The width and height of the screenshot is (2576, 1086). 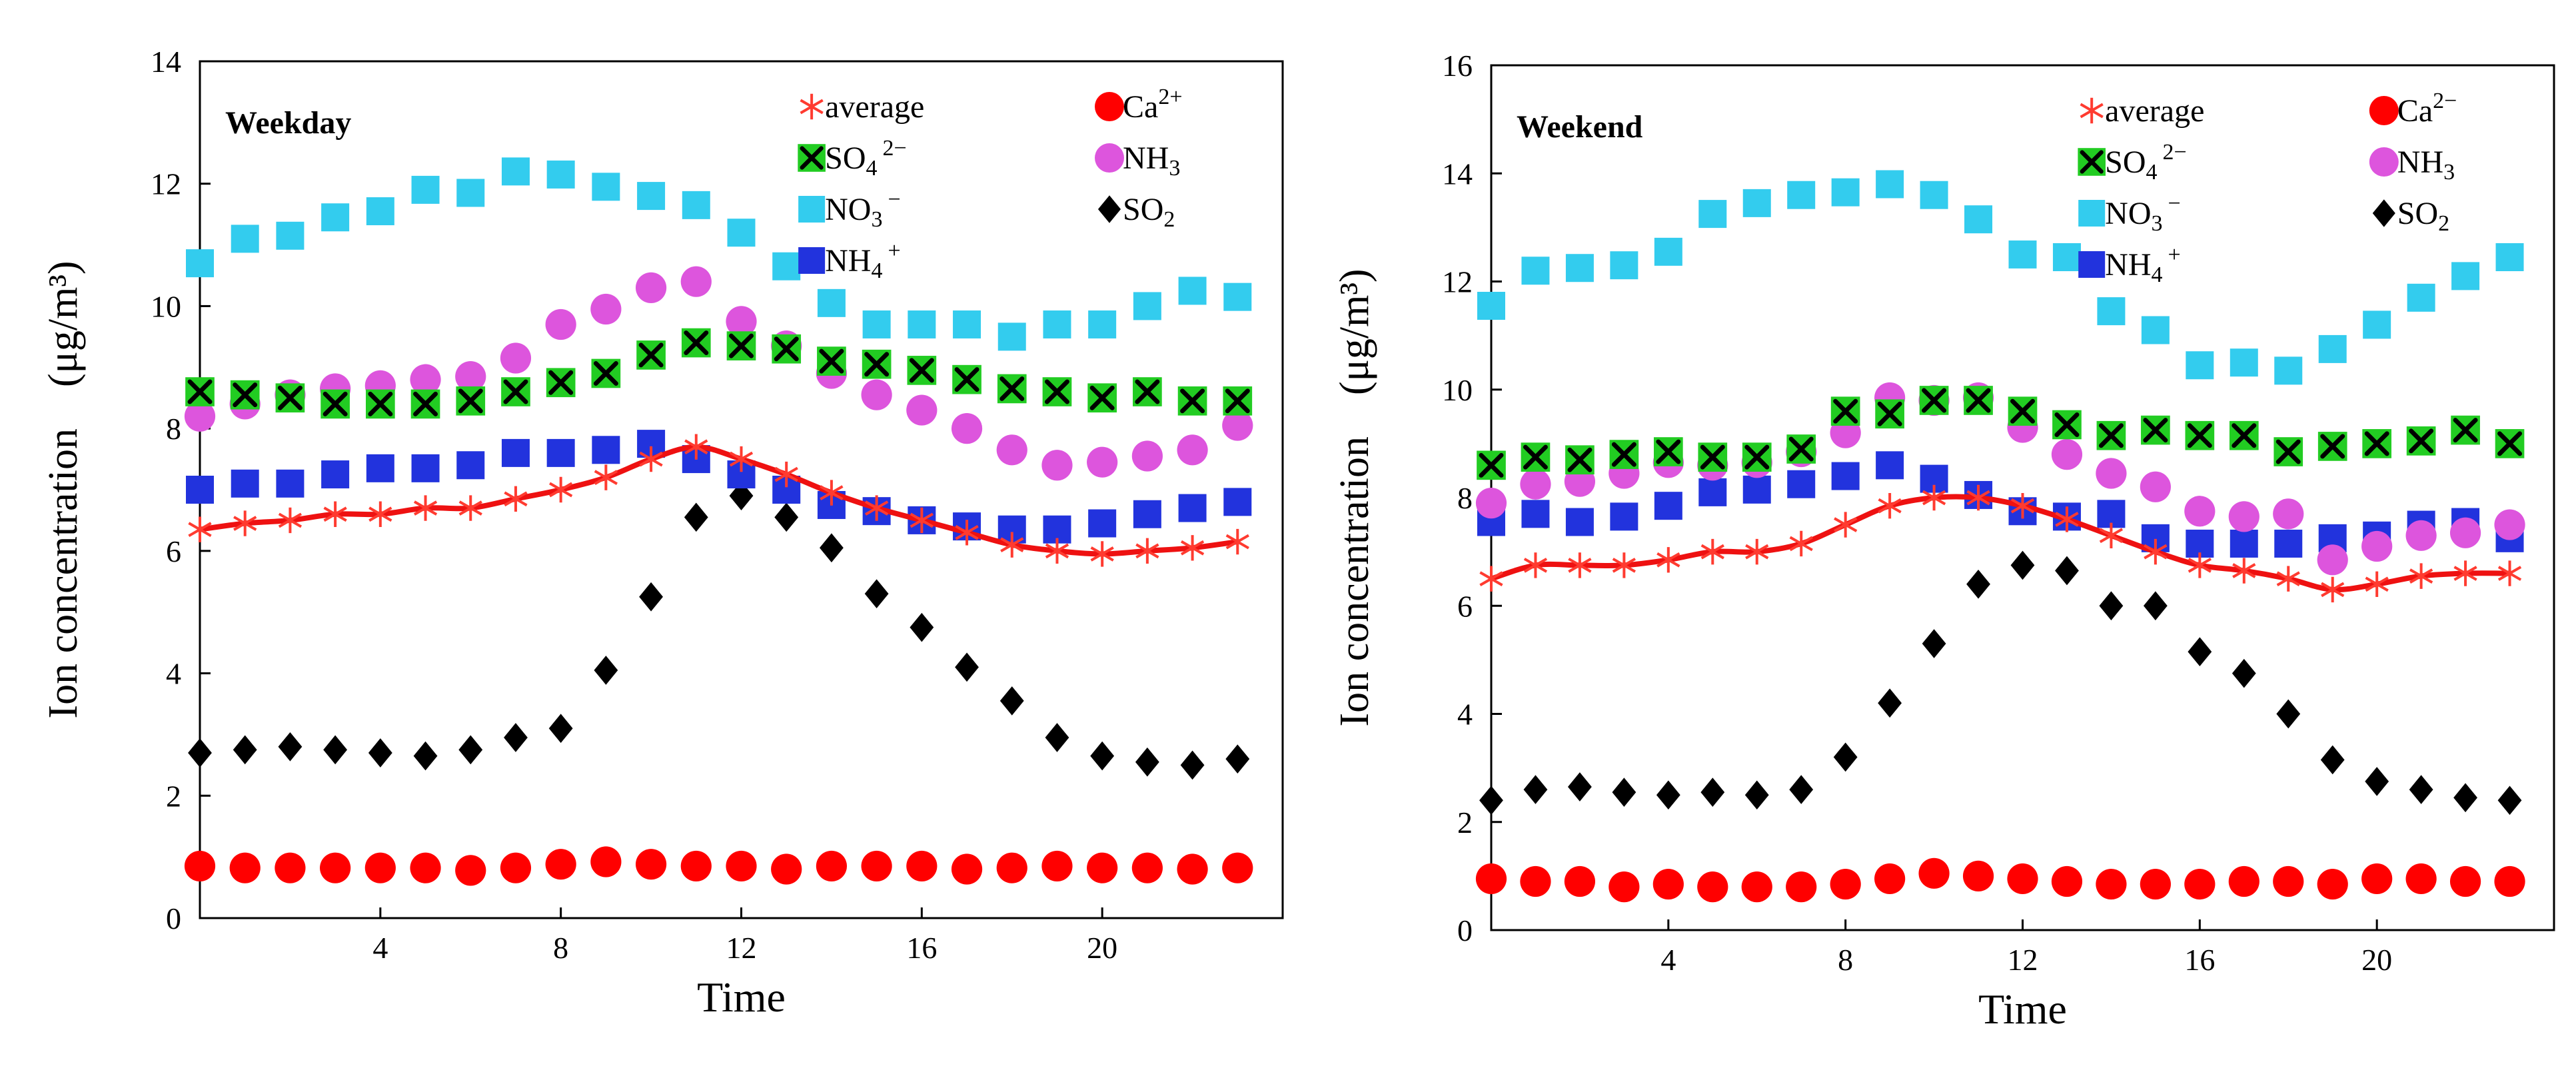 I want to click on series-ca2-, so click(x=2000, y=880).